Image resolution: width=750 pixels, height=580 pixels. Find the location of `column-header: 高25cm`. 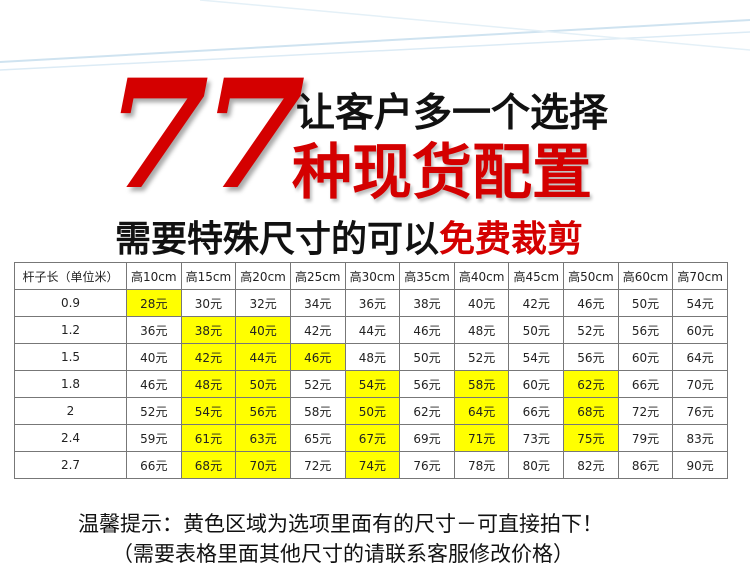

column-header: 高25cm is located at coordinates (318, 276).